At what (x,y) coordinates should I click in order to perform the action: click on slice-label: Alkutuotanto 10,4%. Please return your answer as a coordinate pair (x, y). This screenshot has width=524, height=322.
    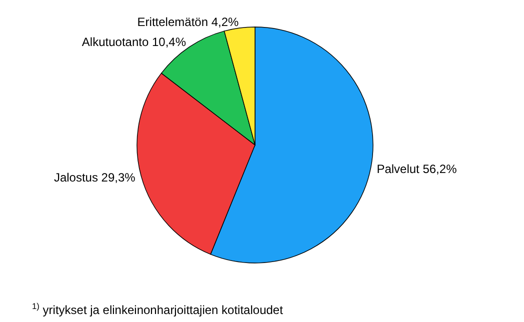
    Looking at the image, I should click on (134, 41).